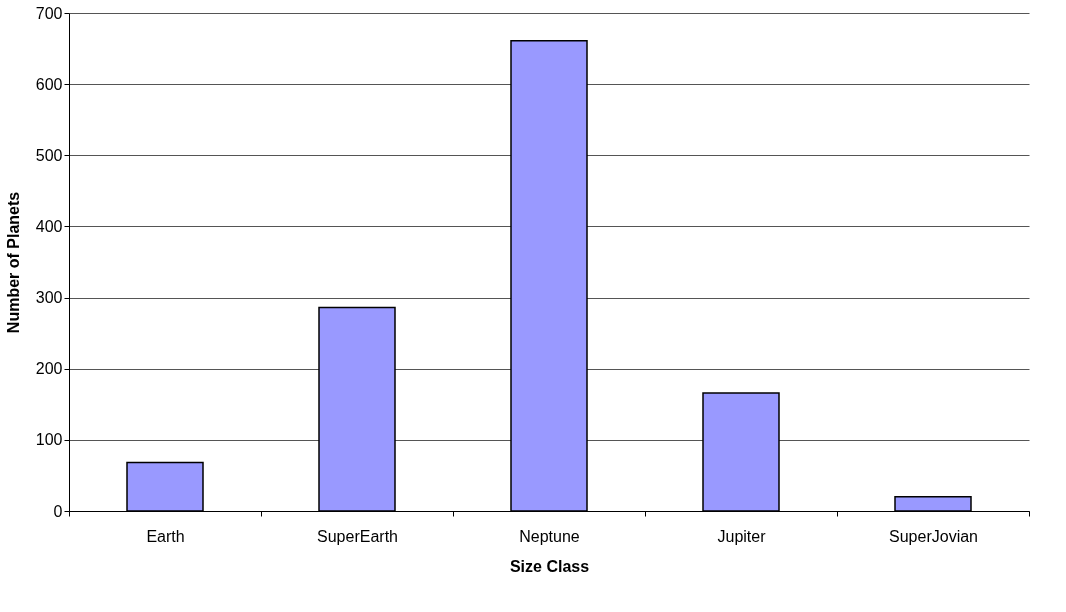  What do you see at coordinates (742, 536) in the screenshot?
I see `x-tick-label: Jupiter` at bounding box center [742, 536].